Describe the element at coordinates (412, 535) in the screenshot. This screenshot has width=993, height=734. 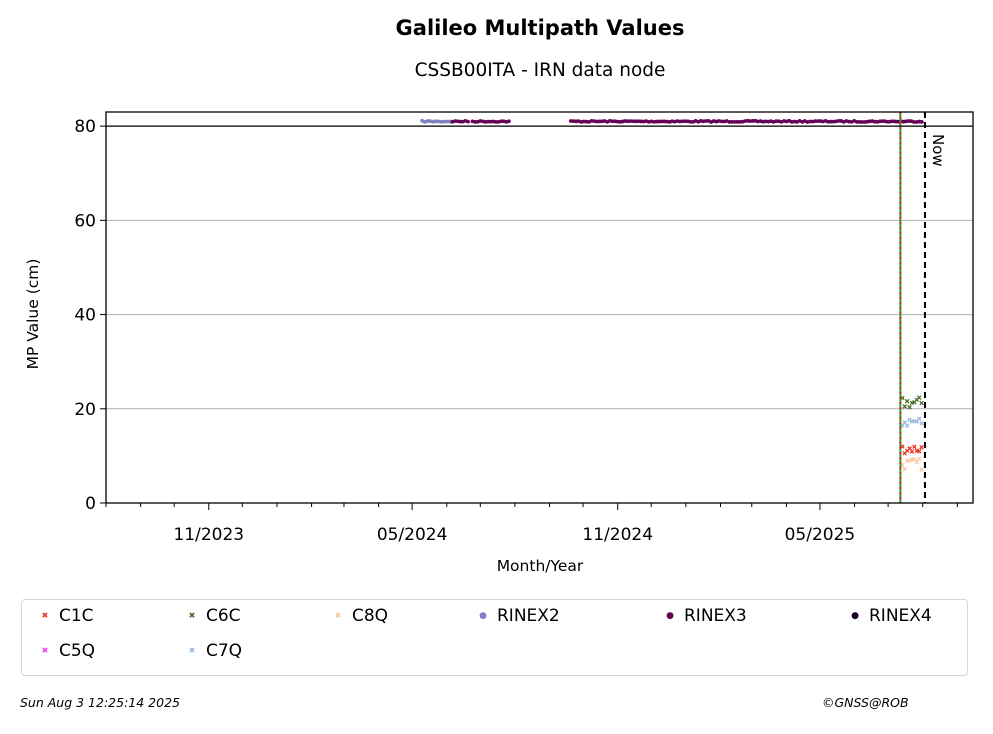
I see `x-tick-label: 05/2024` at that location.